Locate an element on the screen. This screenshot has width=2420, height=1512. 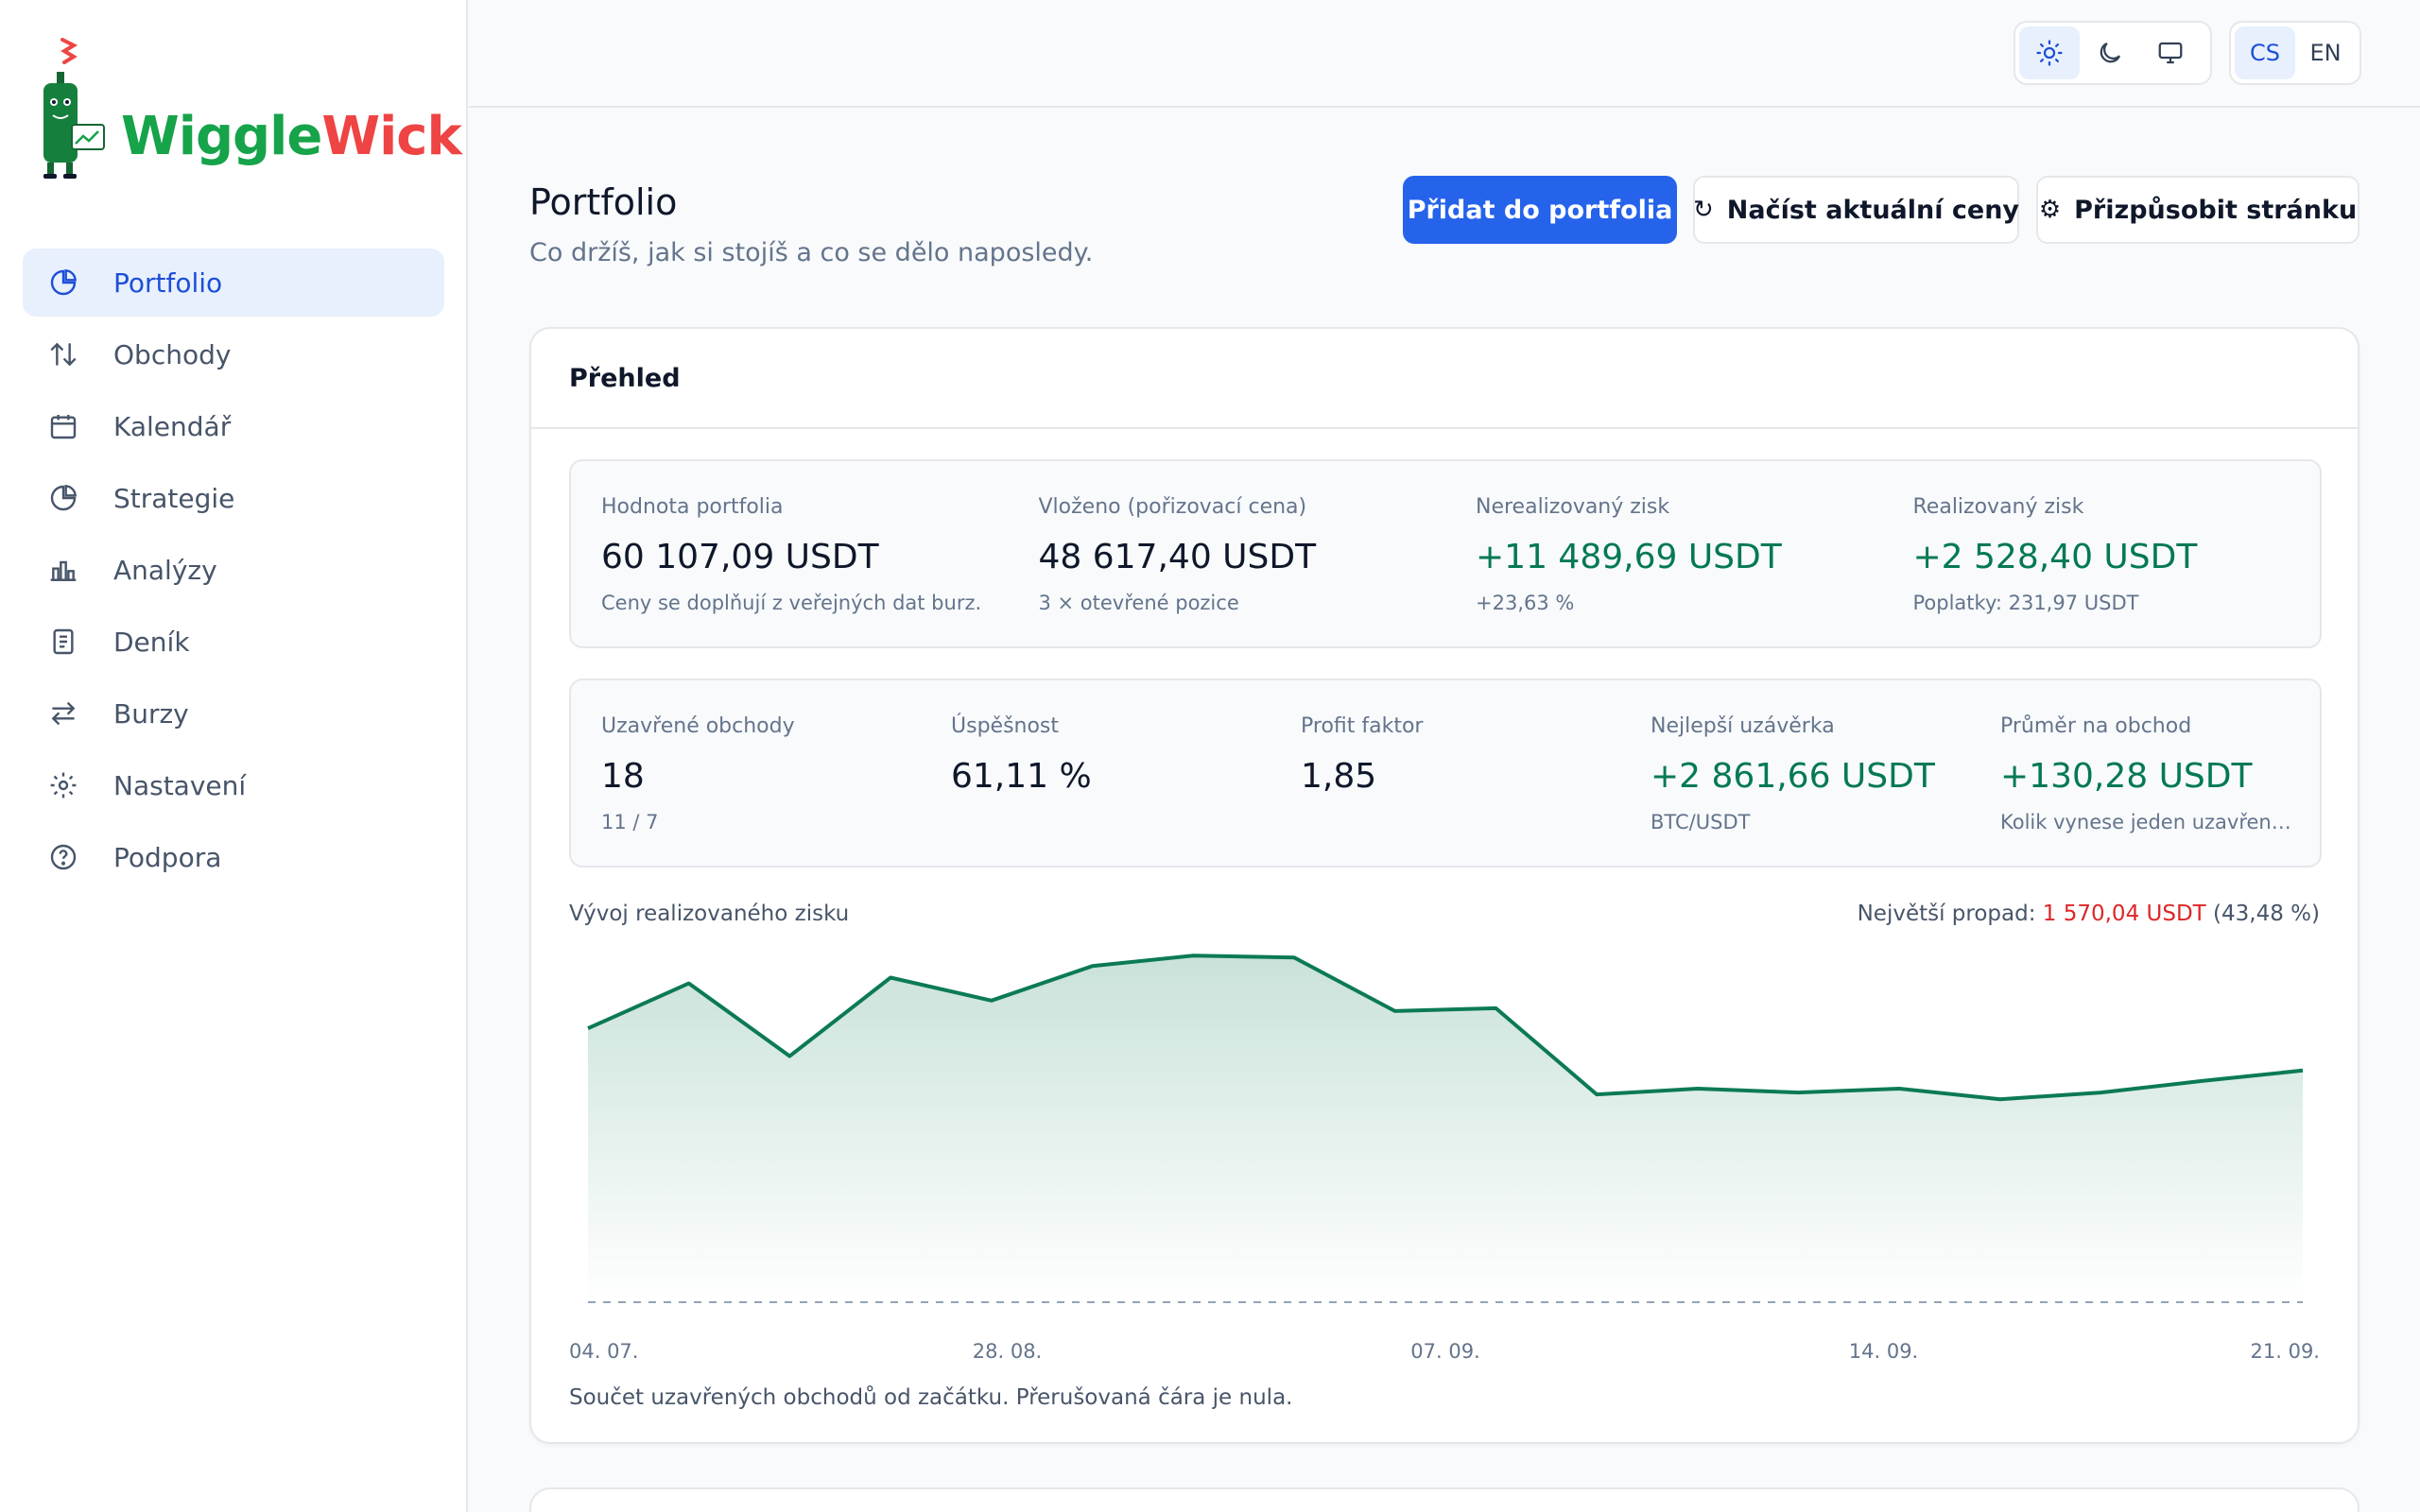
stat-value: +2 528,40 USDT is located at coordinates (2055, 557).